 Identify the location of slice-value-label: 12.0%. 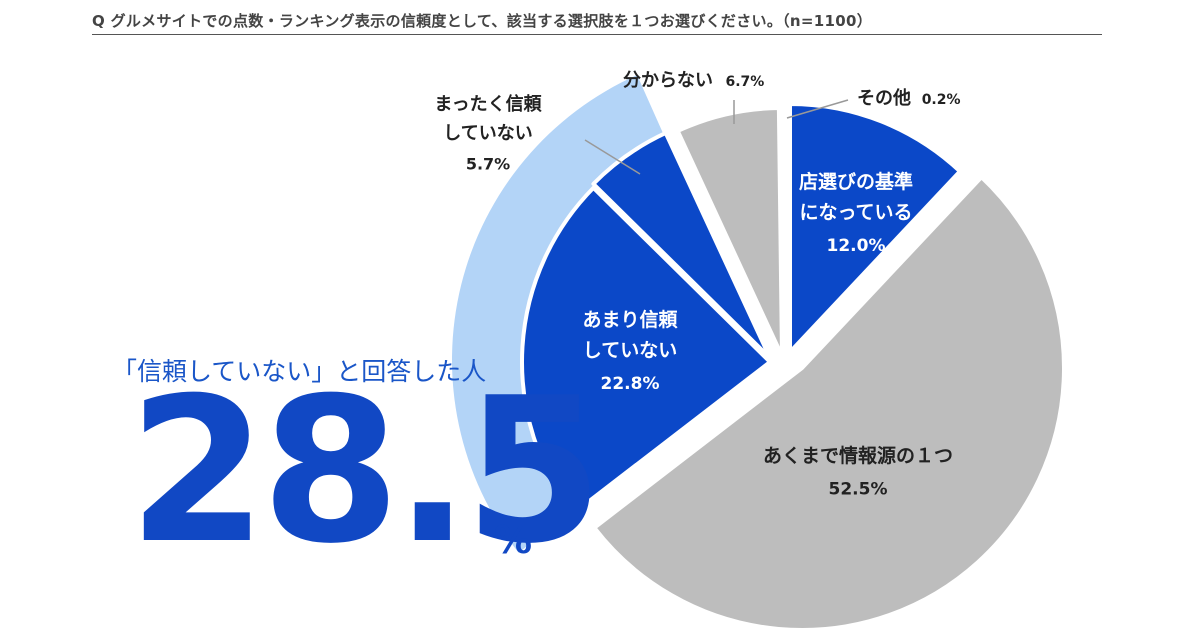
(856, 246).